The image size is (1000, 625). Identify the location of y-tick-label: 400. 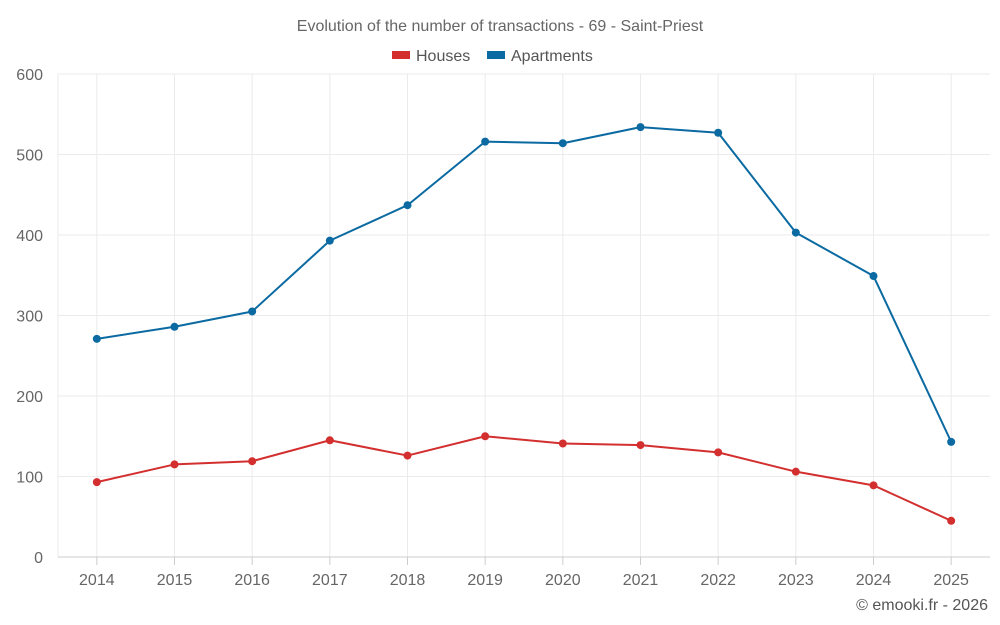
(29, 236).